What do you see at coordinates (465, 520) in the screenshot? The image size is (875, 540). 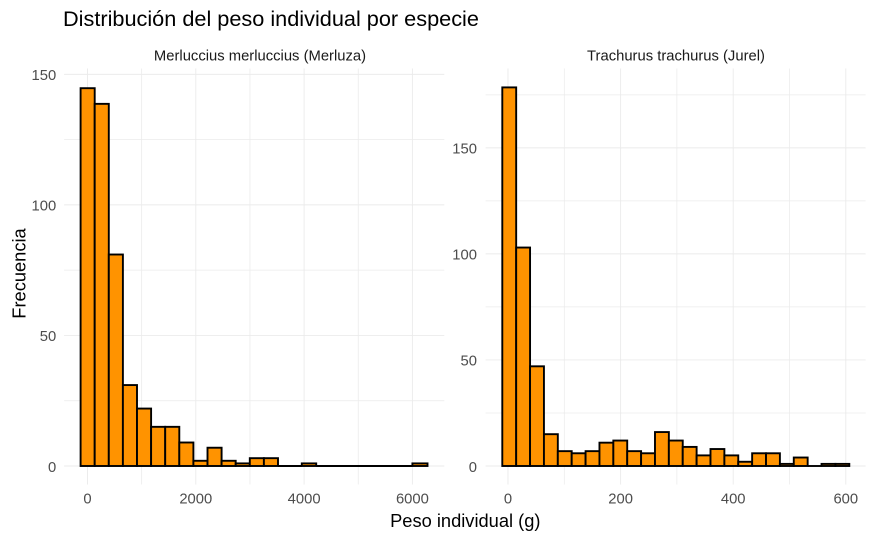 I see `svg-text: Peso individual (g)` at bounding box center [465, 520].